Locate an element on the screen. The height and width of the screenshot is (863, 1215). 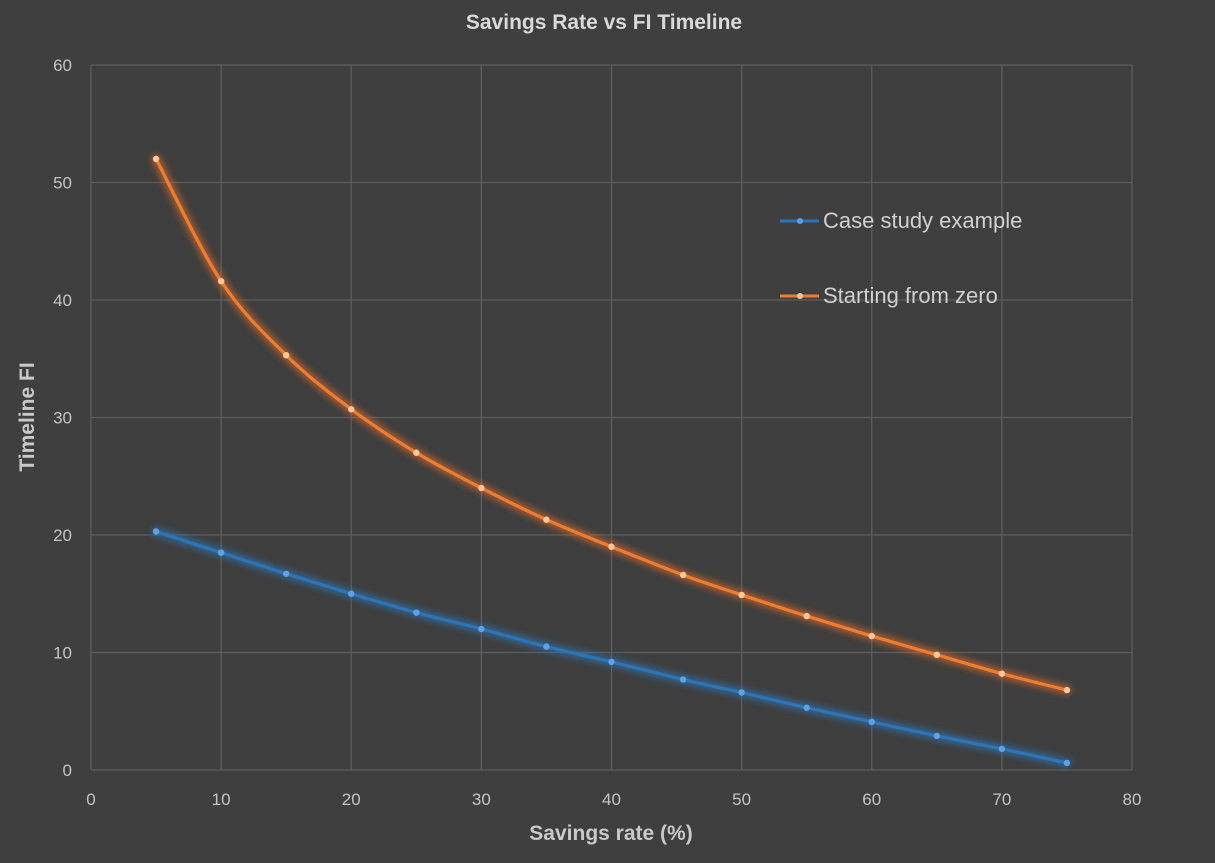
x-tick-label: 50 is located at coordinates (741, 799).